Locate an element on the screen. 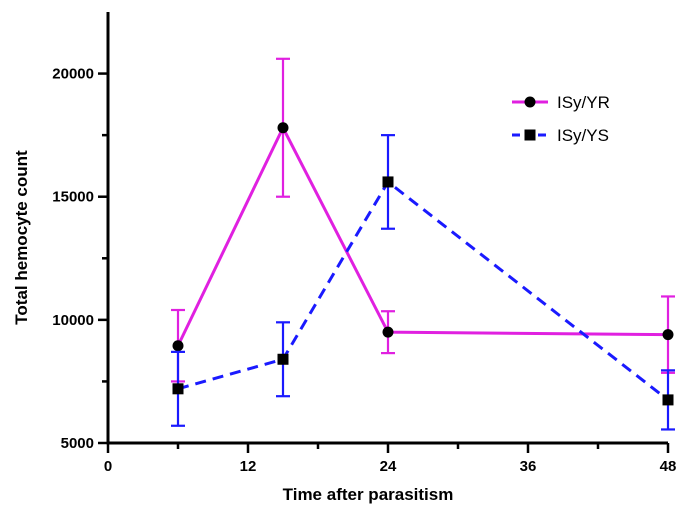  x-tick-label: 12 is located at coordinates (248, 466).